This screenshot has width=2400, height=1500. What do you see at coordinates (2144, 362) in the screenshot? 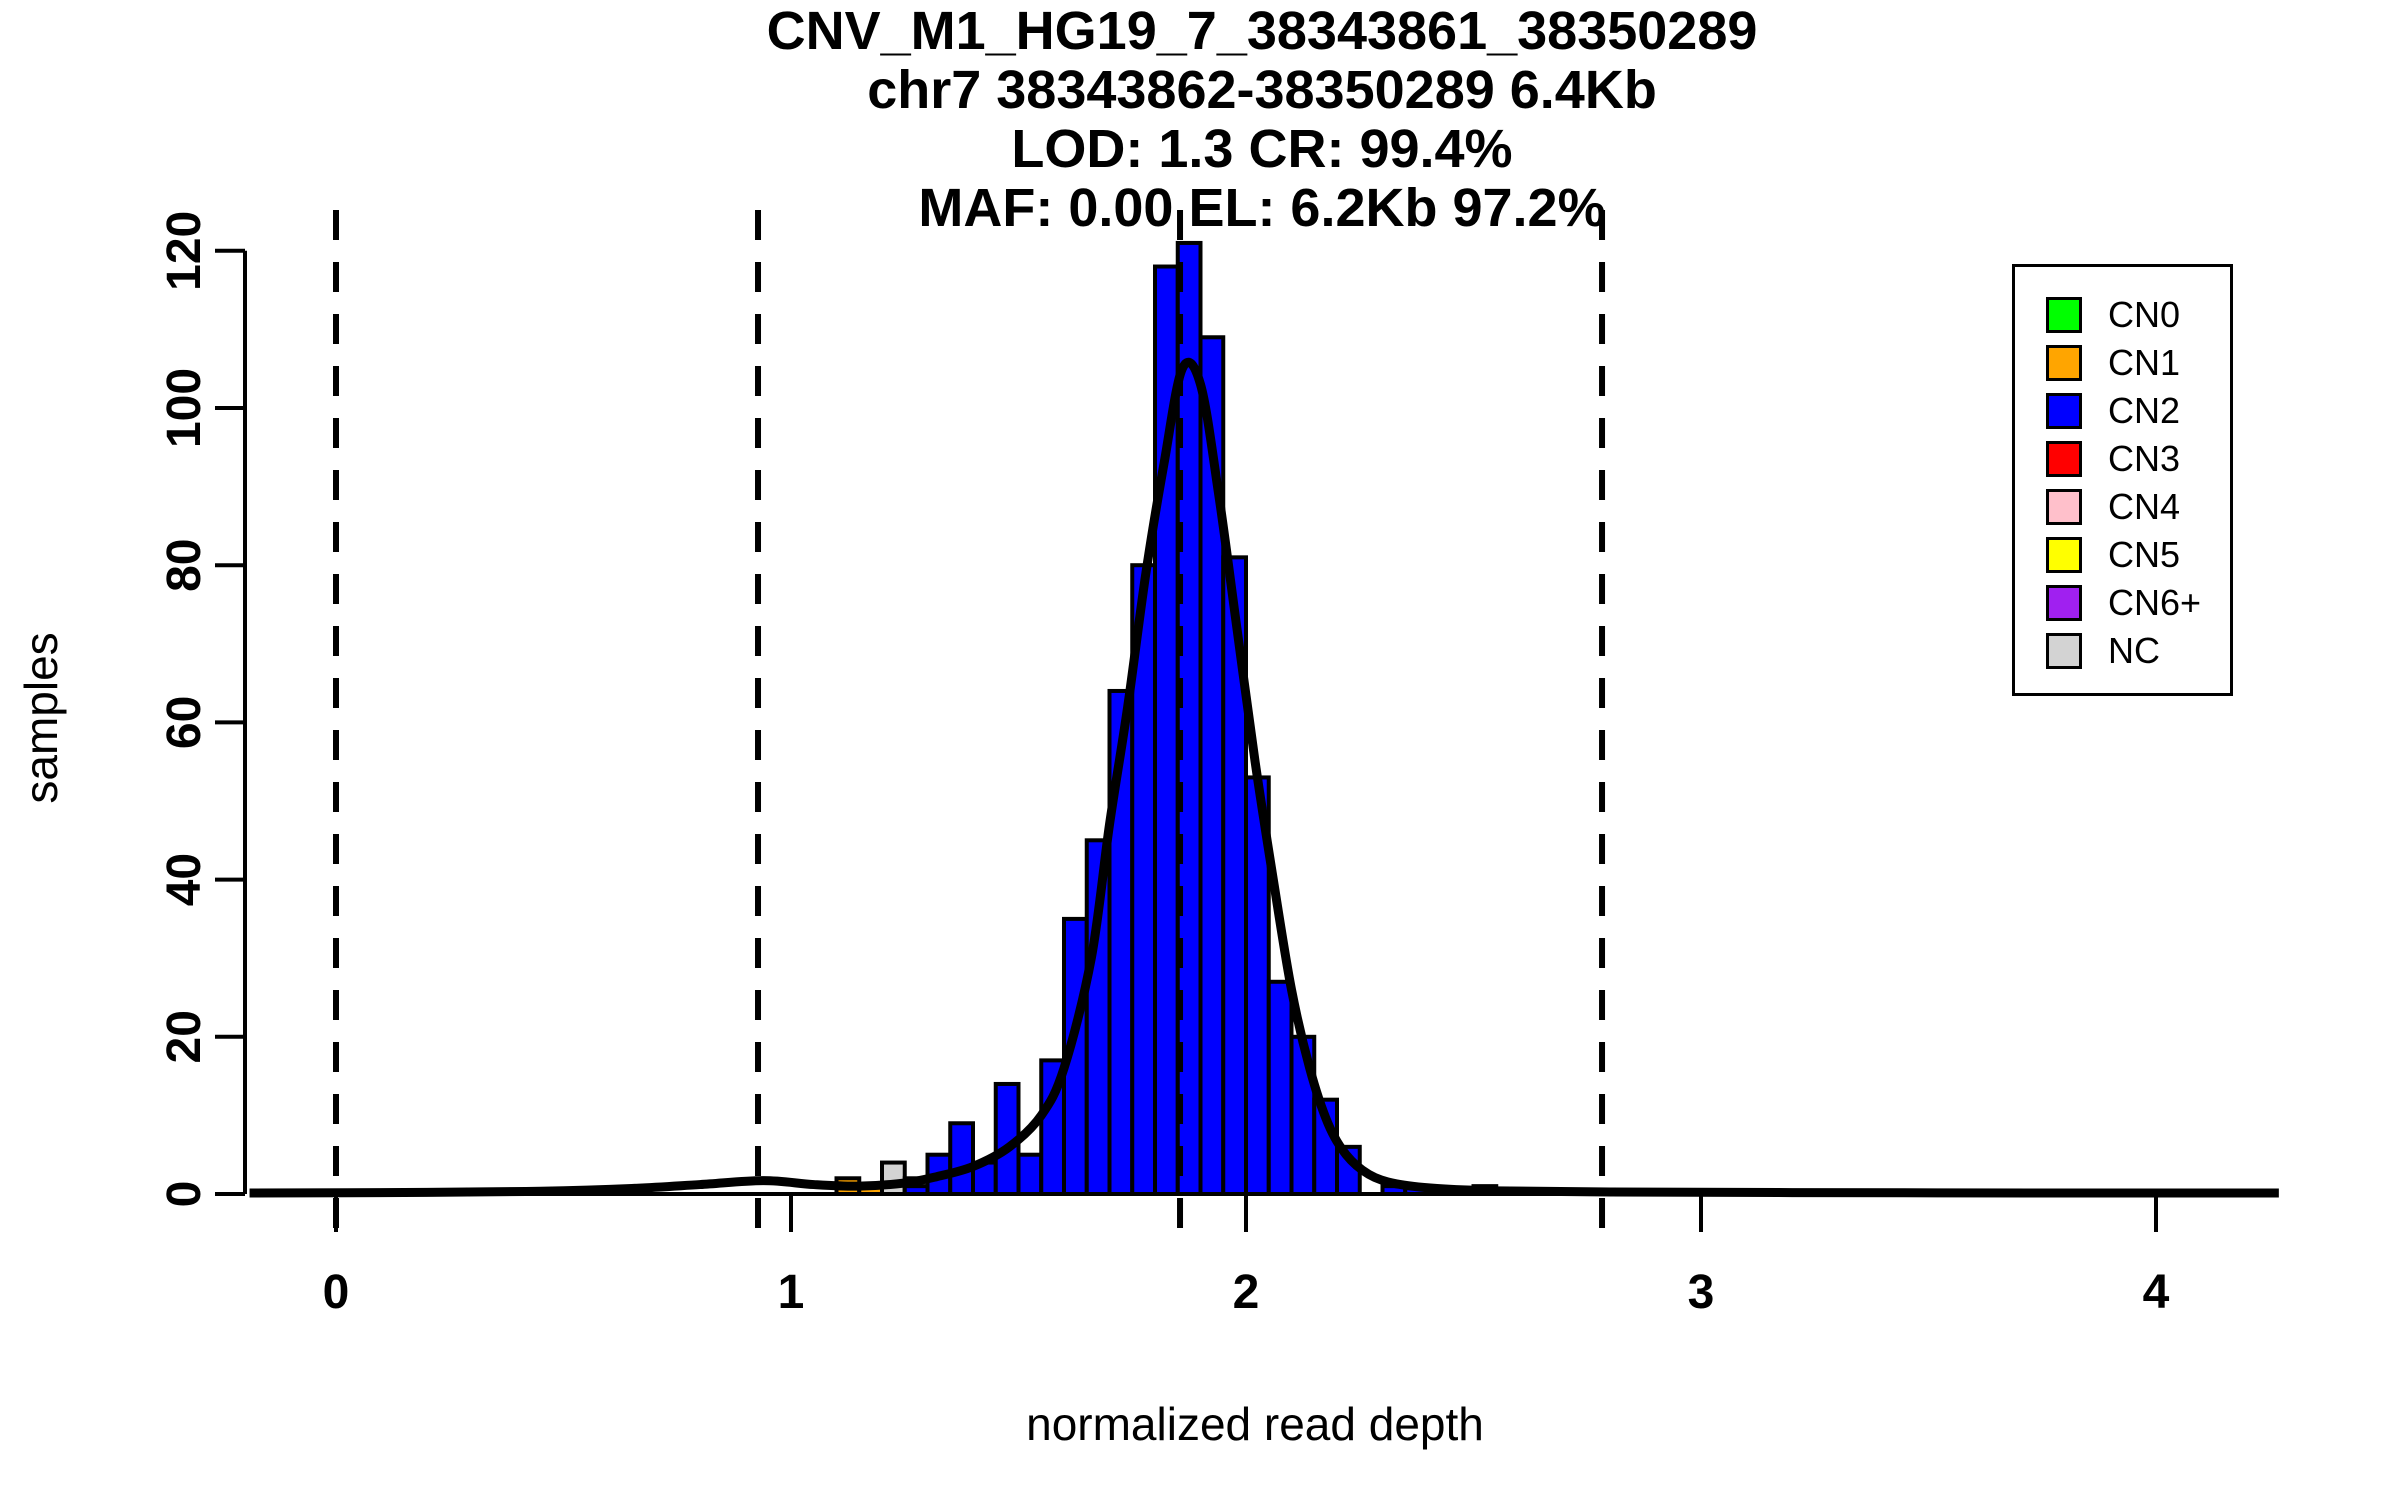
I see `legend-label: CN1` at bounding box center [2144, 362].